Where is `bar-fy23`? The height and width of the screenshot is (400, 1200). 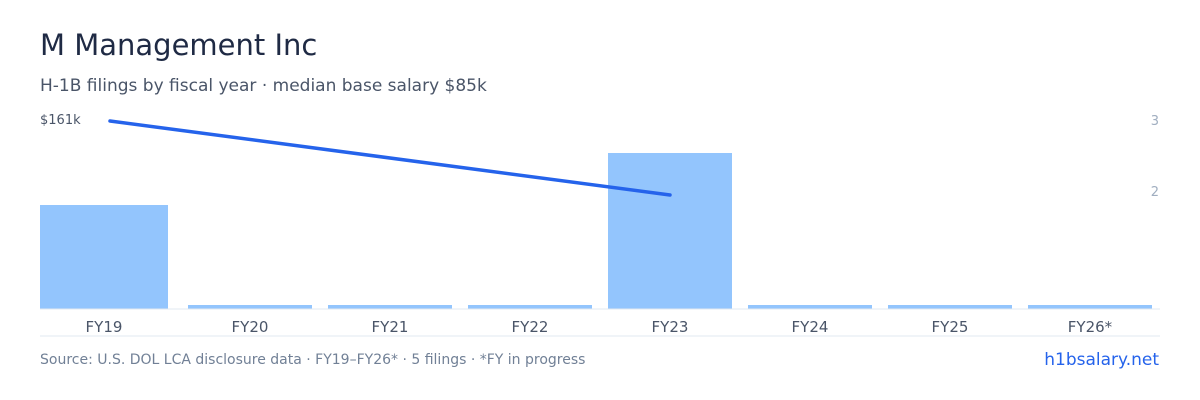 bar-fy23 is located at coordinates (670, 231).